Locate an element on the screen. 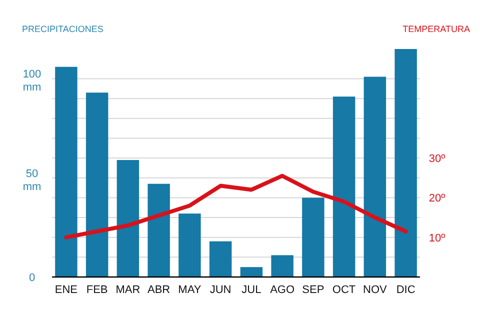  x-tick-label: JUL is located at coordinates (252, 290).